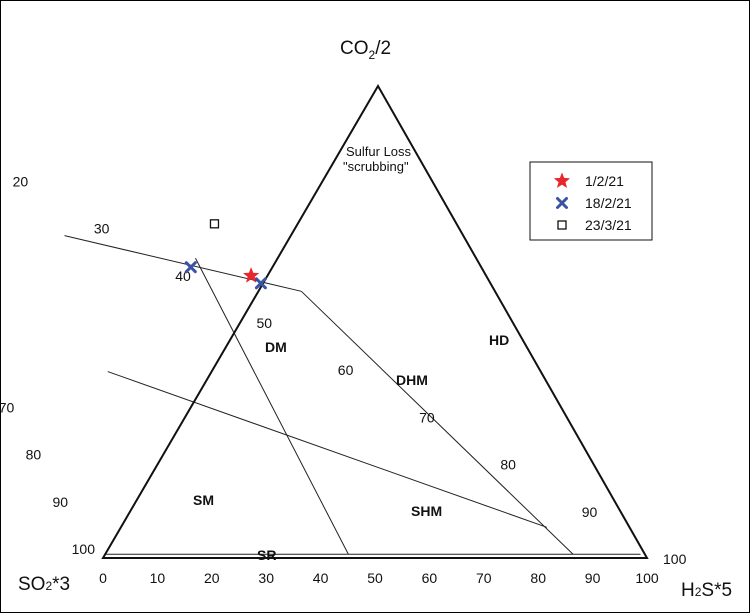 This screenshot has height=613, width=750. I want to click on bottom-tick-label: 80, so click(538, 578).